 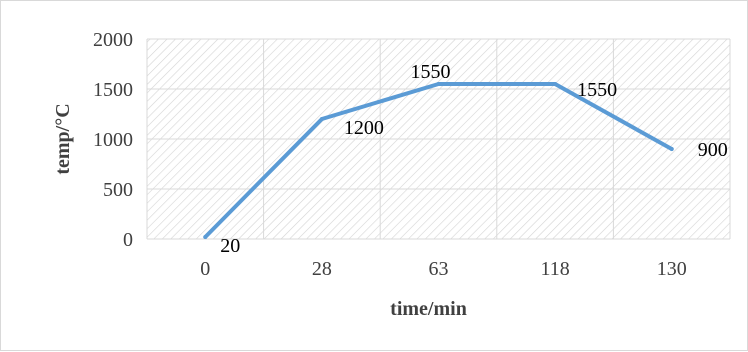 What do you see at coordinates (118, 190) in the screenshot?
I see `y-tick-label: 500` at bounding box center [118, 190].